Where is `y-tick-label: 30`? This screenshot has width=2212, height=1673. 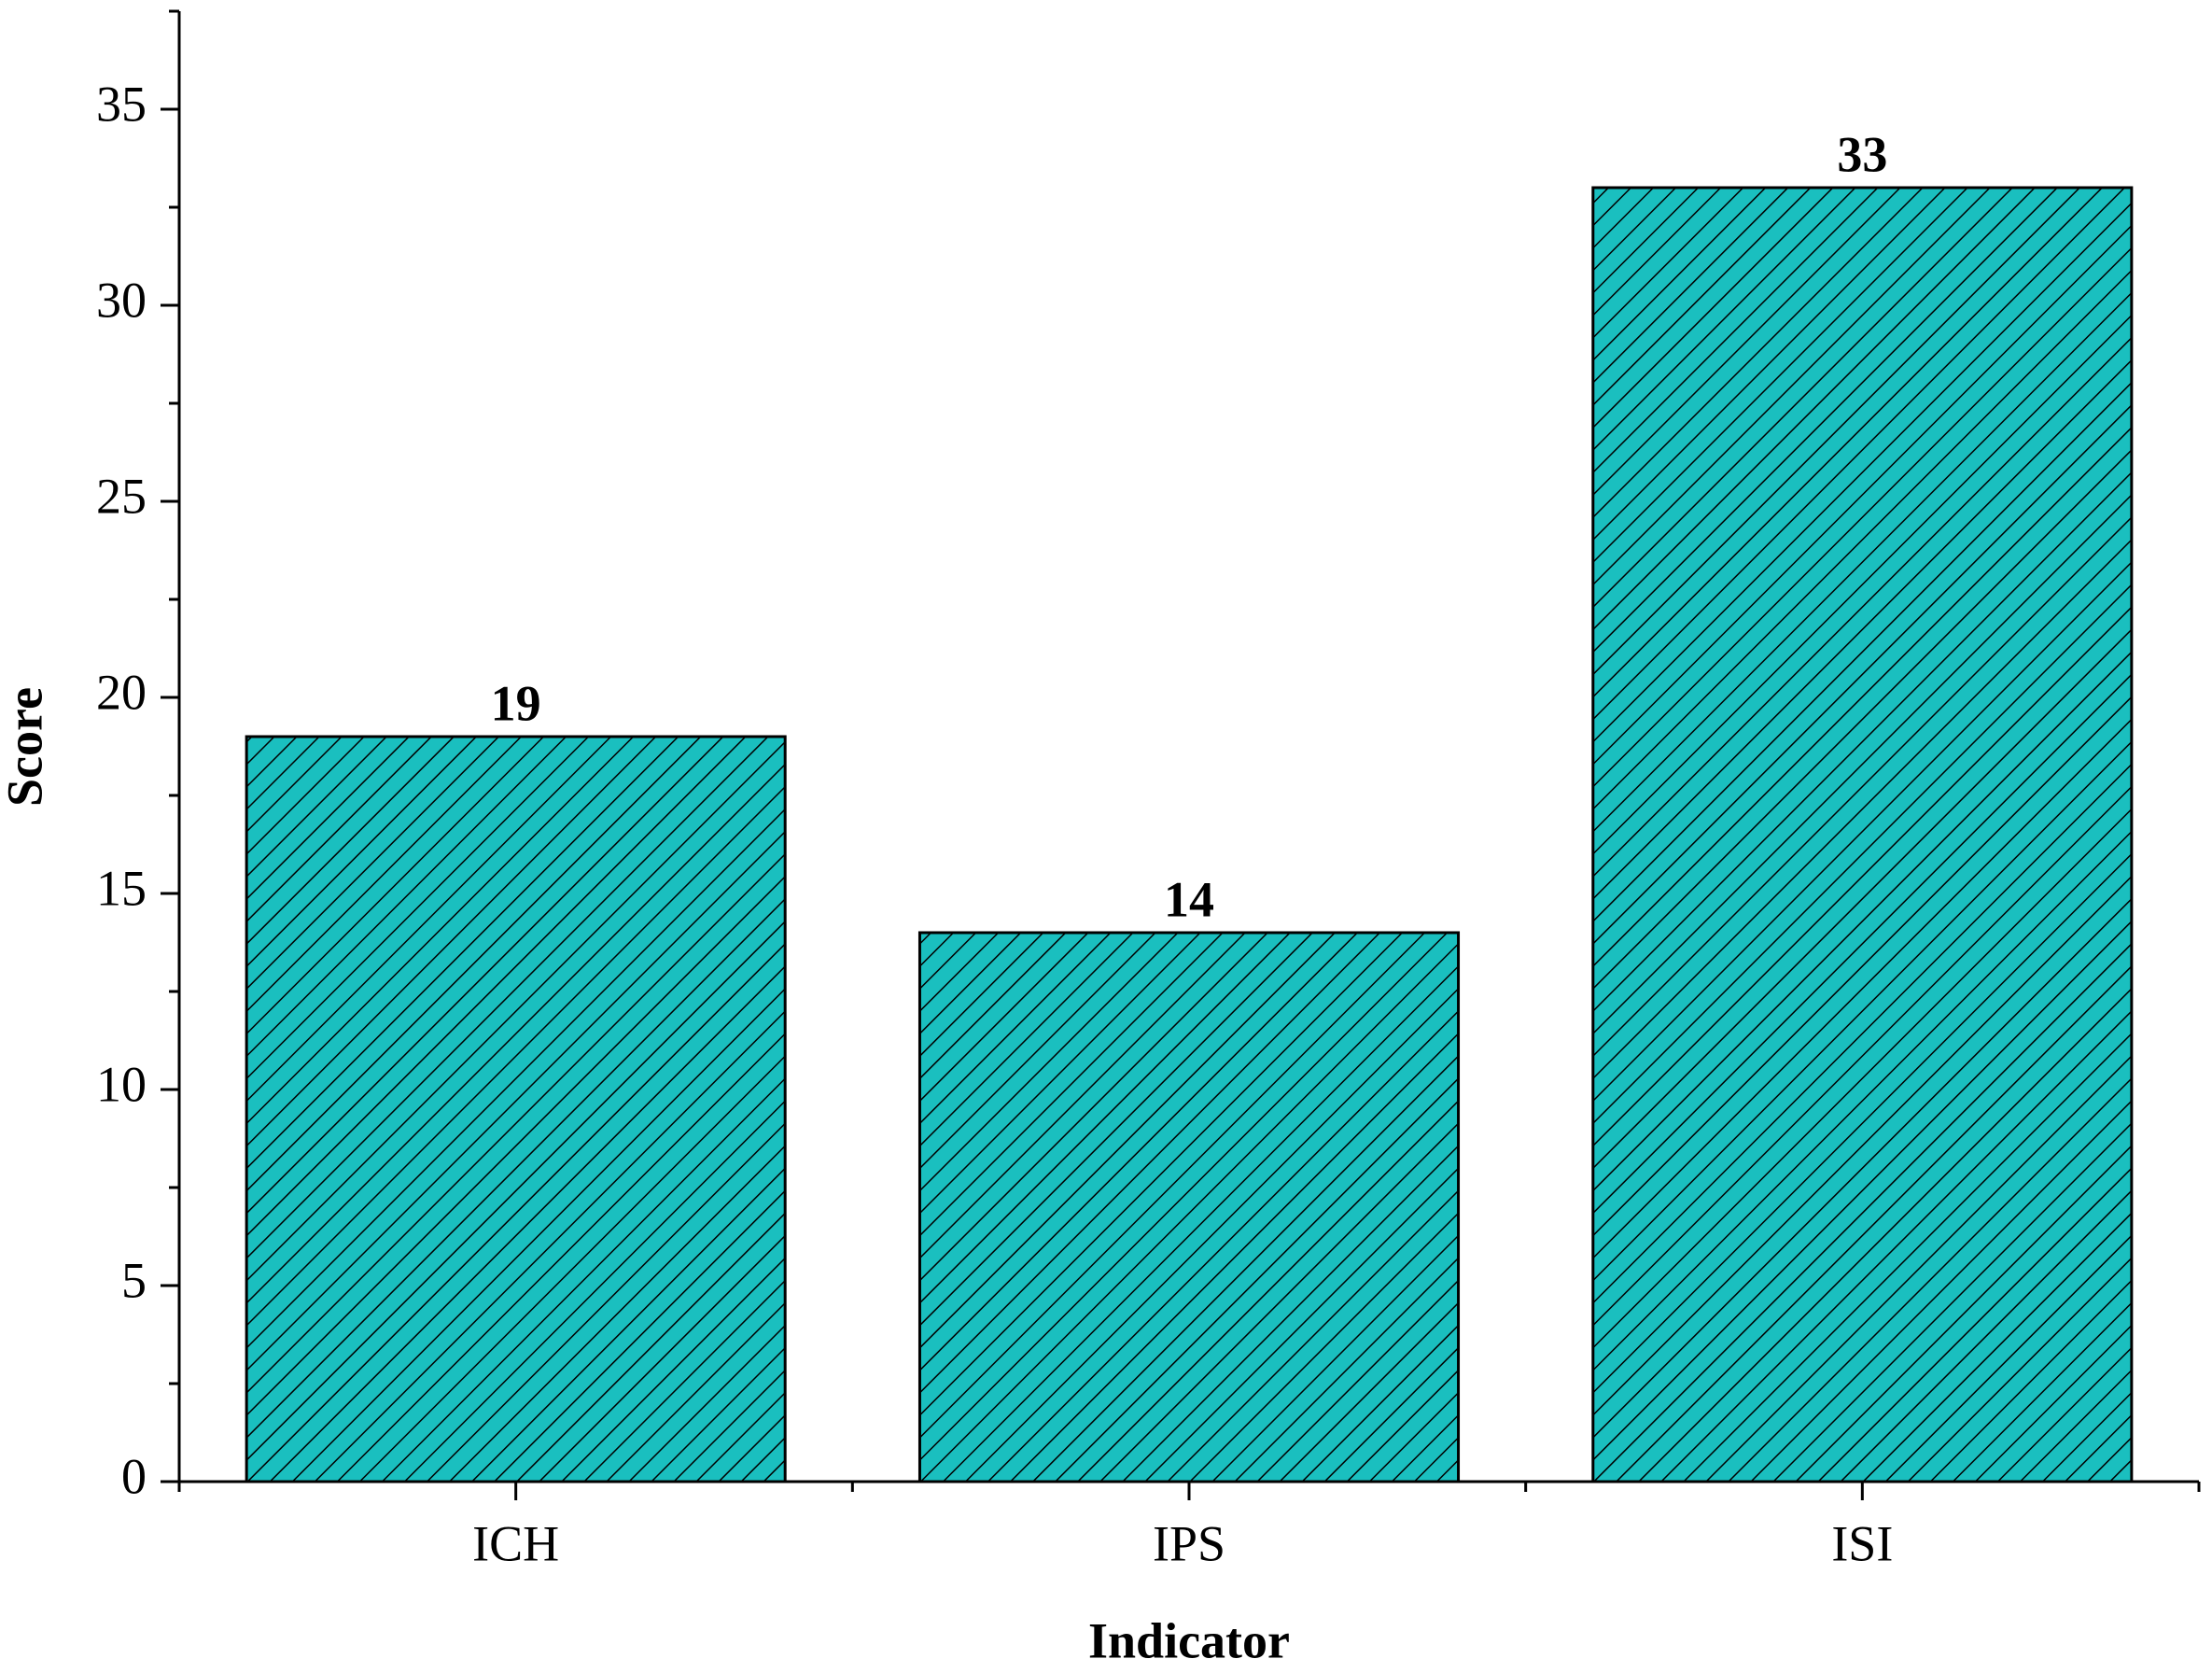 y-tick-label: 30 is located at coordinates (121, 300).